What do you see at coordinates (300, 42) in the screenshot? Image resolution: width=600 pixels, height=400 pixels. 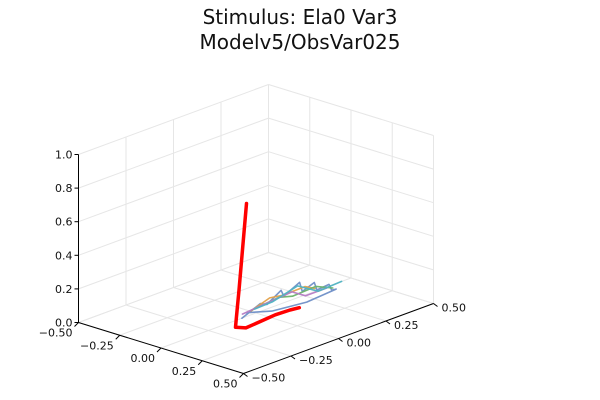 I see `chart-title-line2: Modelv5/ObsVar025` at bounding box center [300, 42].